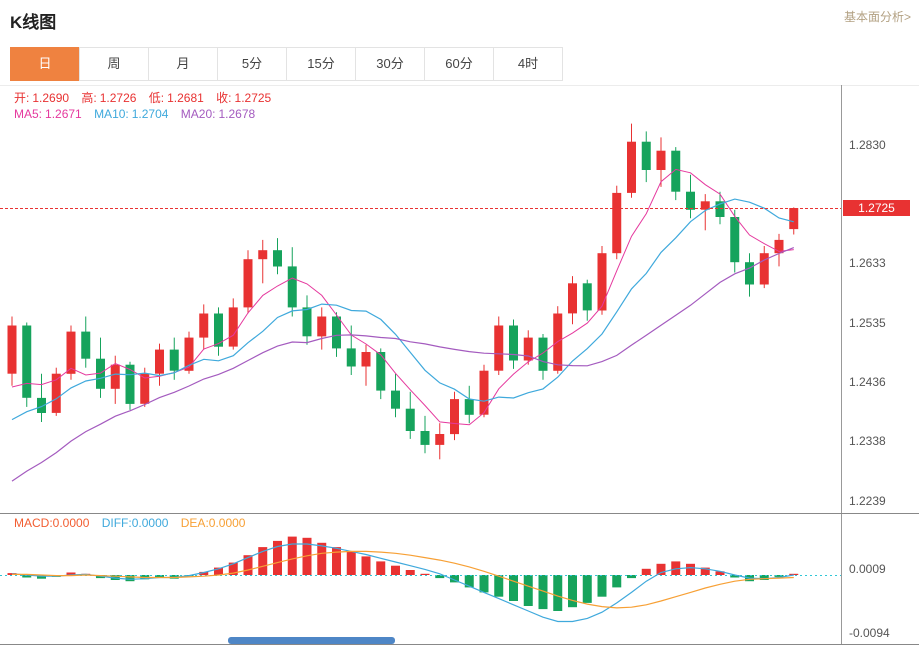 The height and width of the screenshot is (645, 919). What do you see at coordinates (45, 64) in the screenshot?
I see `tab-day: 日` at bounding box center [45, 64].